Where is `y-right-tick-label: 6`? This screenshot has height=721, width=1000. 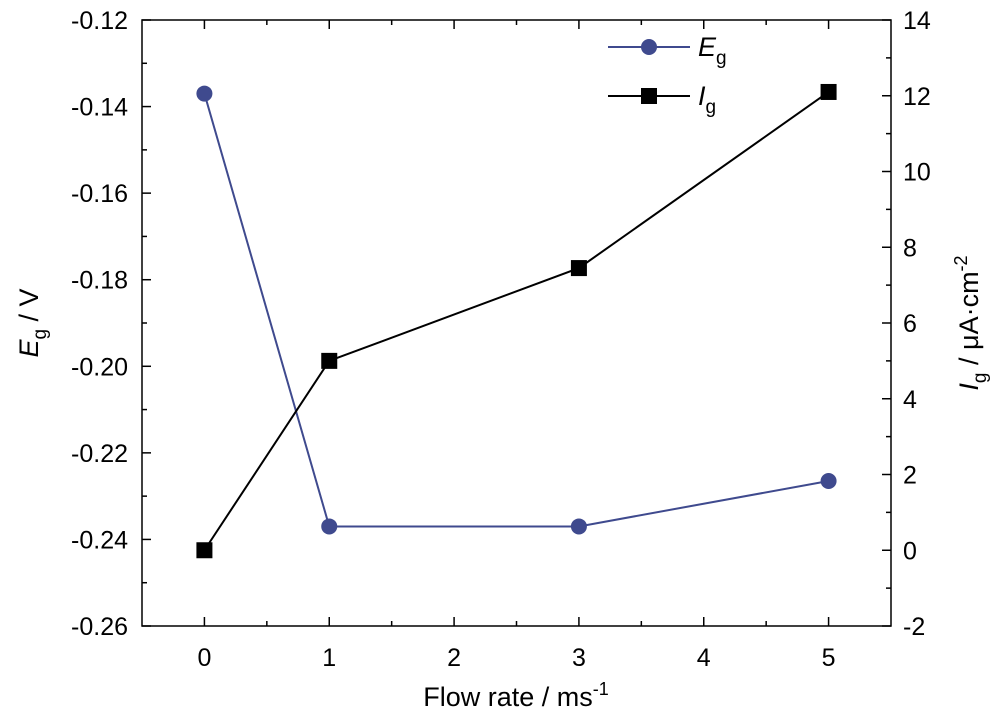 y-right-tick-label: 6 is located at coordinates (910, 324).